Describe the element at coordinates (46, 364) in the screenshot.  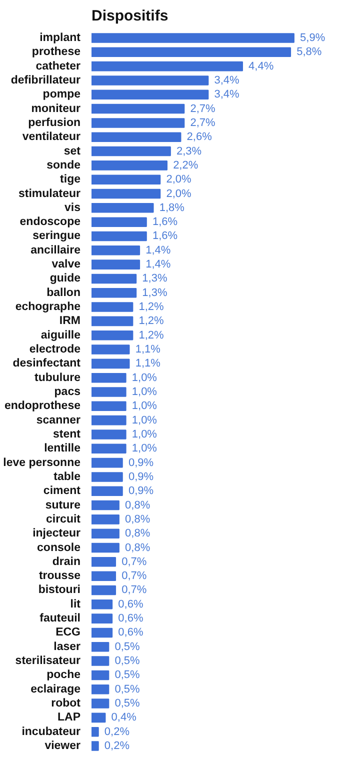
I see `y-tick-label: desinfectant` at that location.